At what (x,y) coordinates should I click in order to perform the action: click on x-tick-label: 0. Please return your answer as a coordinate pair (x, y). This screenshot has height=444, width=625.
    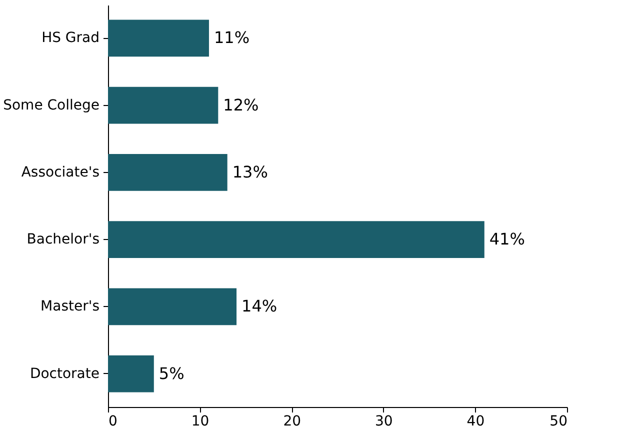
    Looking at the image, I should click on (113, 422).